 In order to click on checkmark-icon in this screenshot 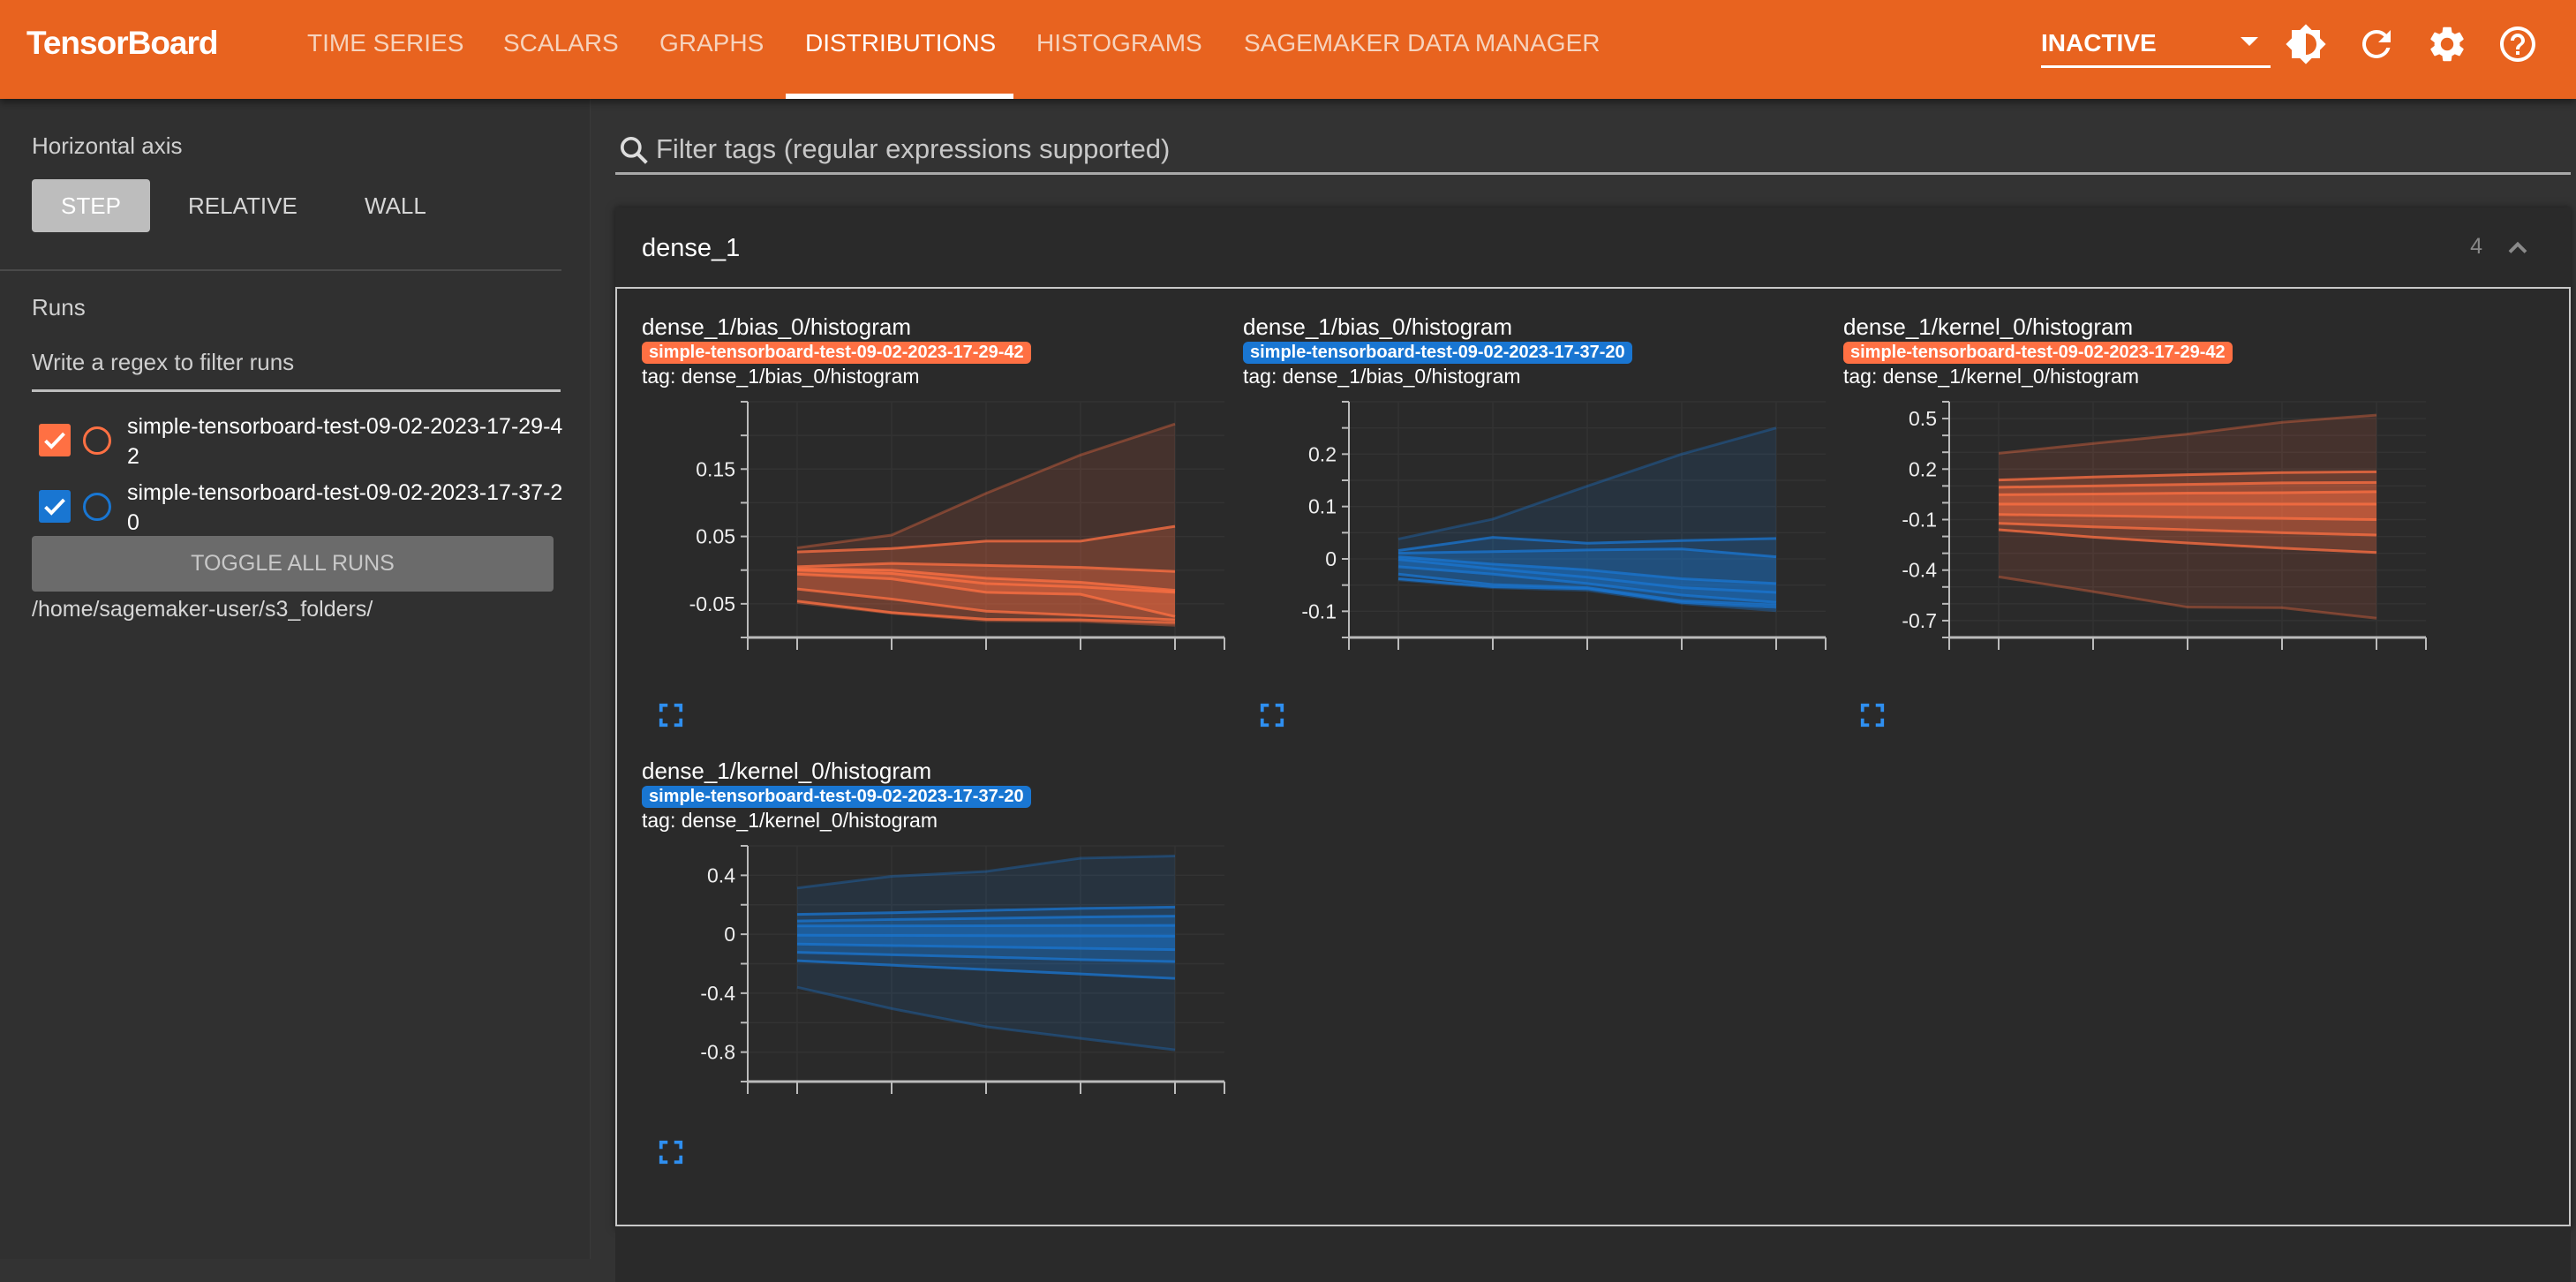, I will do `click(55, 440)`.